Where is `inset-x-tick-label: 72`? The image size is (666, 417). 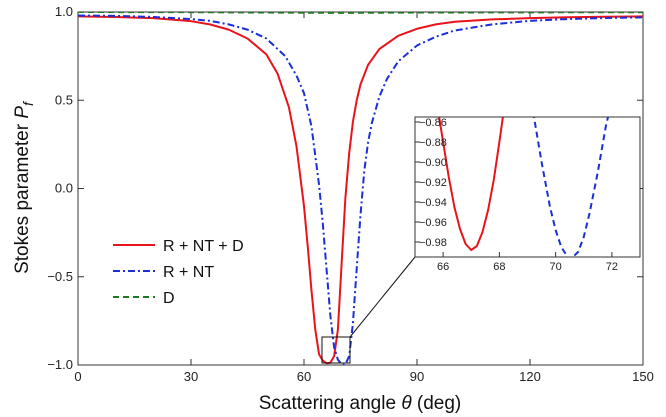 inset-x-tick-label: 72 is located at coordinates (612, 267).